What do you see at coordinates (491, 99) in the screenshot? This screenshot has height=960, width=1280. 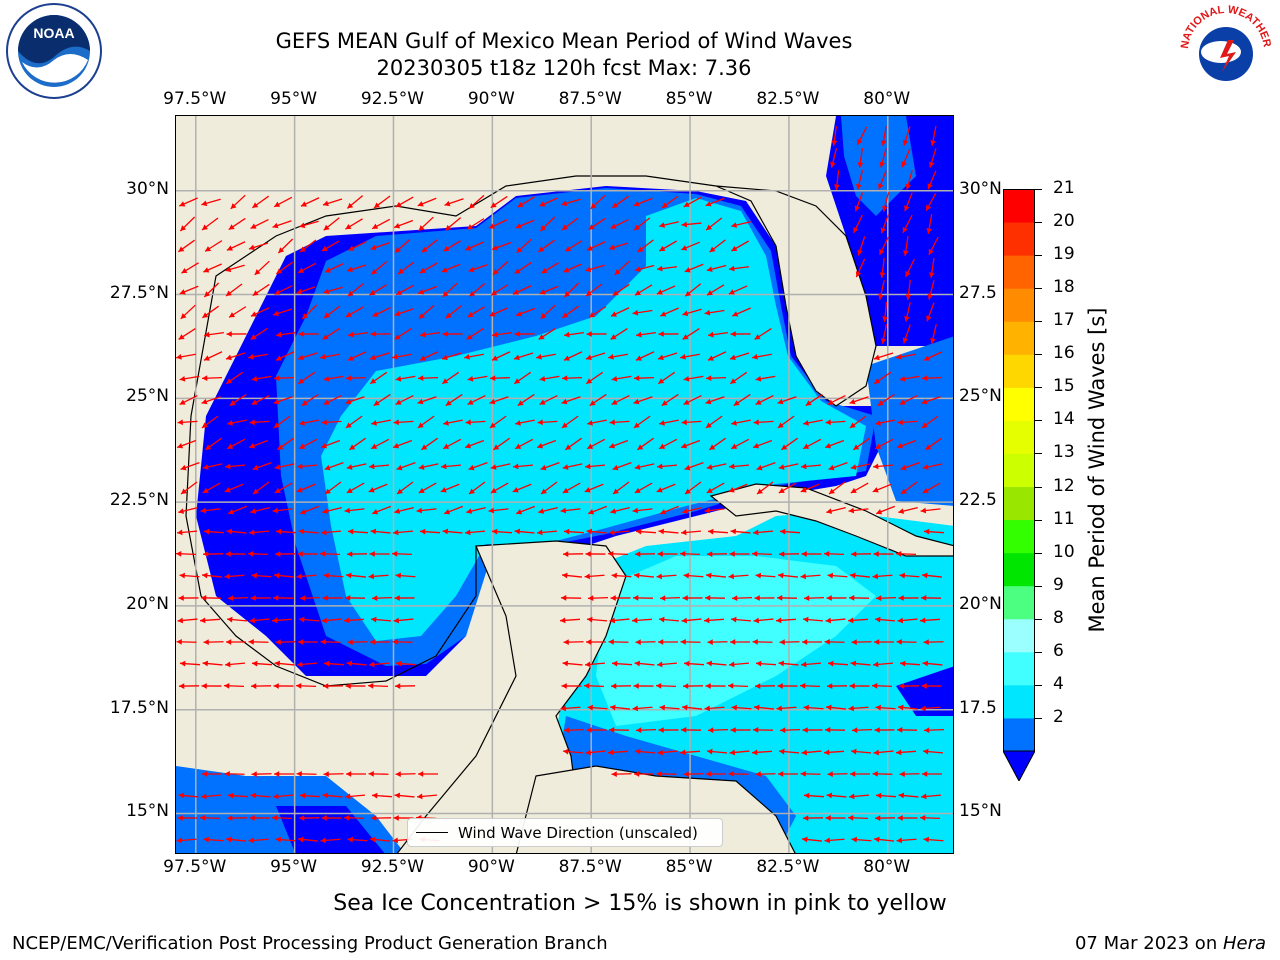 I see `lon-label-top: 90°W` at bounding box center [491, 99].